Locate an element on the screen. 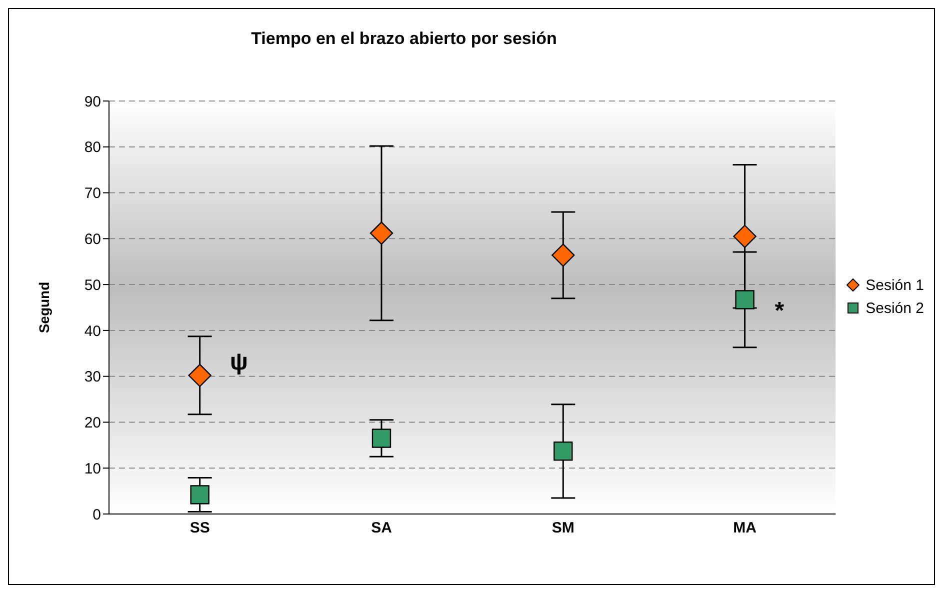 The image size is (943, 593). x-tick-label: MA is located at coordinates (745, 528).